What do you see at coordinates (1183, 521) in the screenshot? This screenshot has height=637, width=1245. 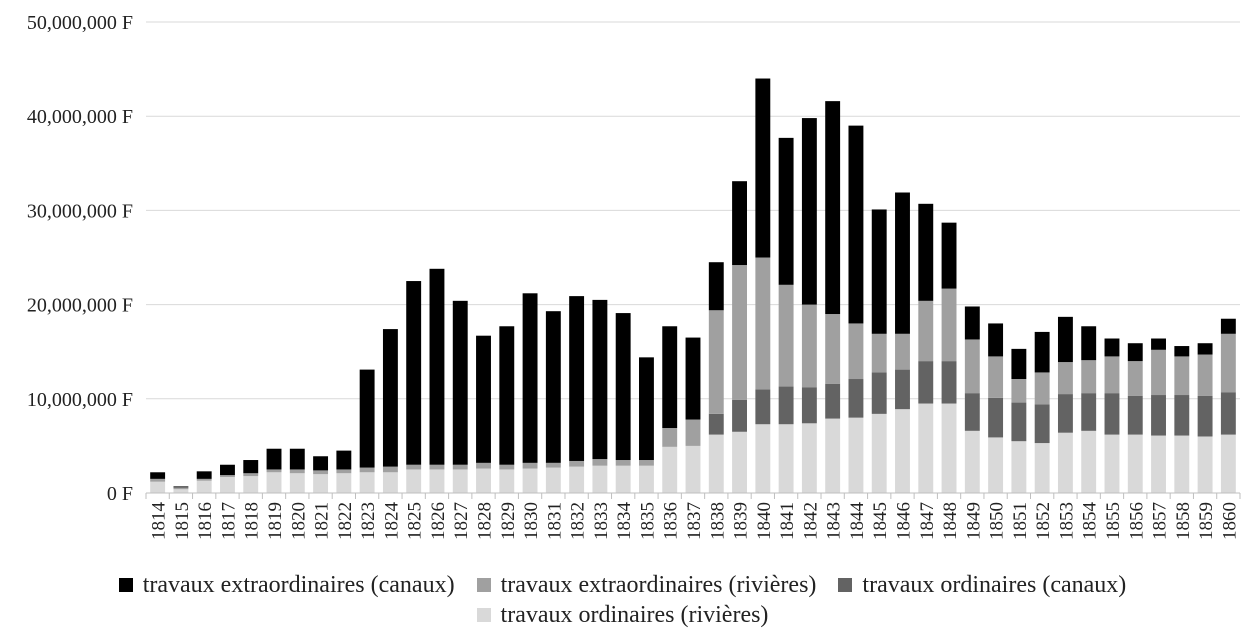 I see `x-tick-label: 1858` at bounding box center [1183, 521].